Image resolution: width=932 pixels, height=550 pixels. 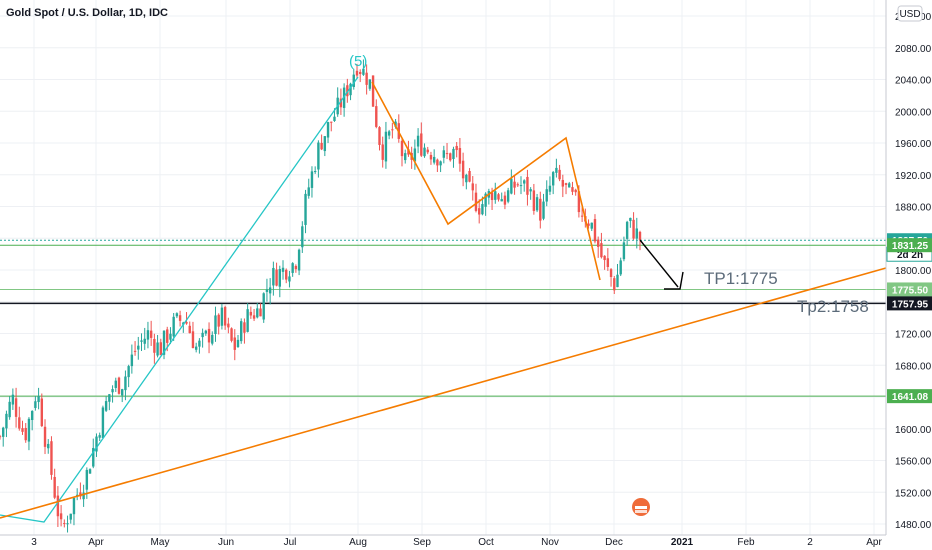 I want to click on price-tick-label: 2080.00, so click(x=913, y=49).